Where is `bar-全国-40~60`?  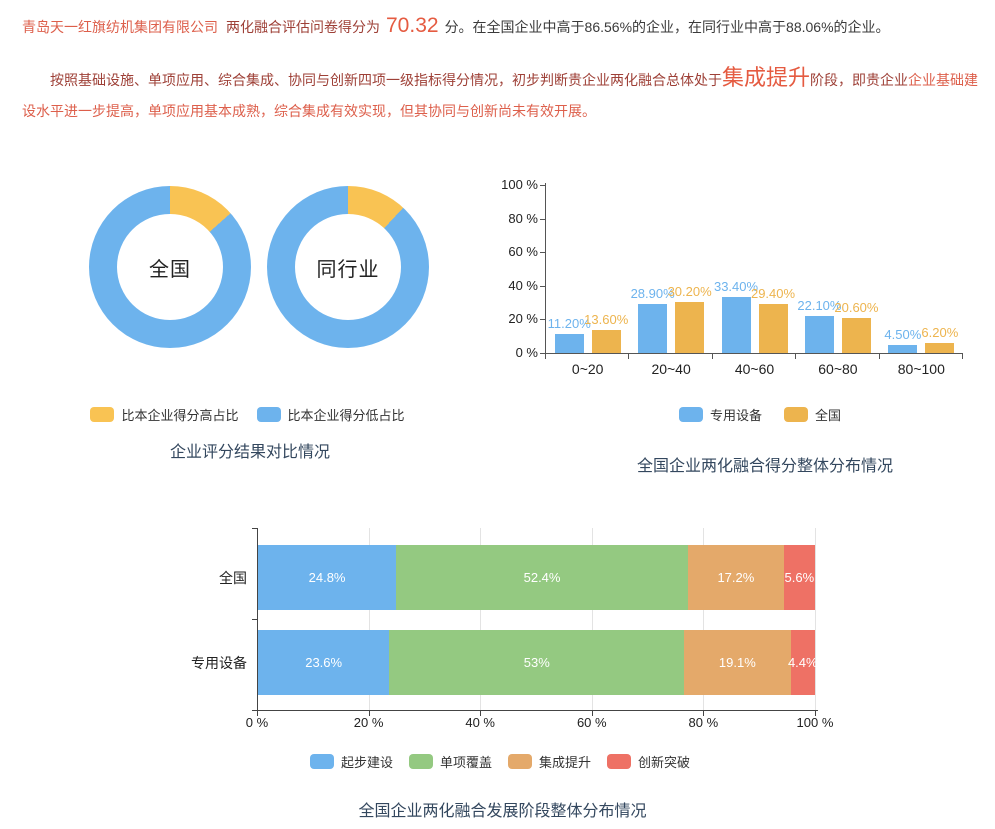 bar-全国-40~60 is located at coordinates (773, 328).